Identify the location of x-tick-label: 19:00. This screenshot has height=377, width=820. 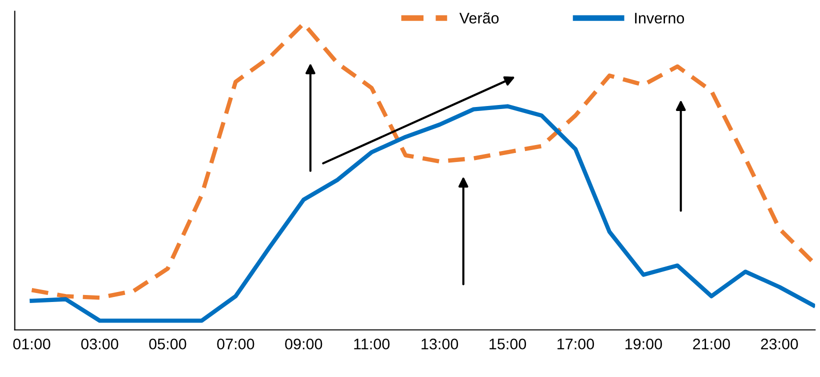
(644, 344).